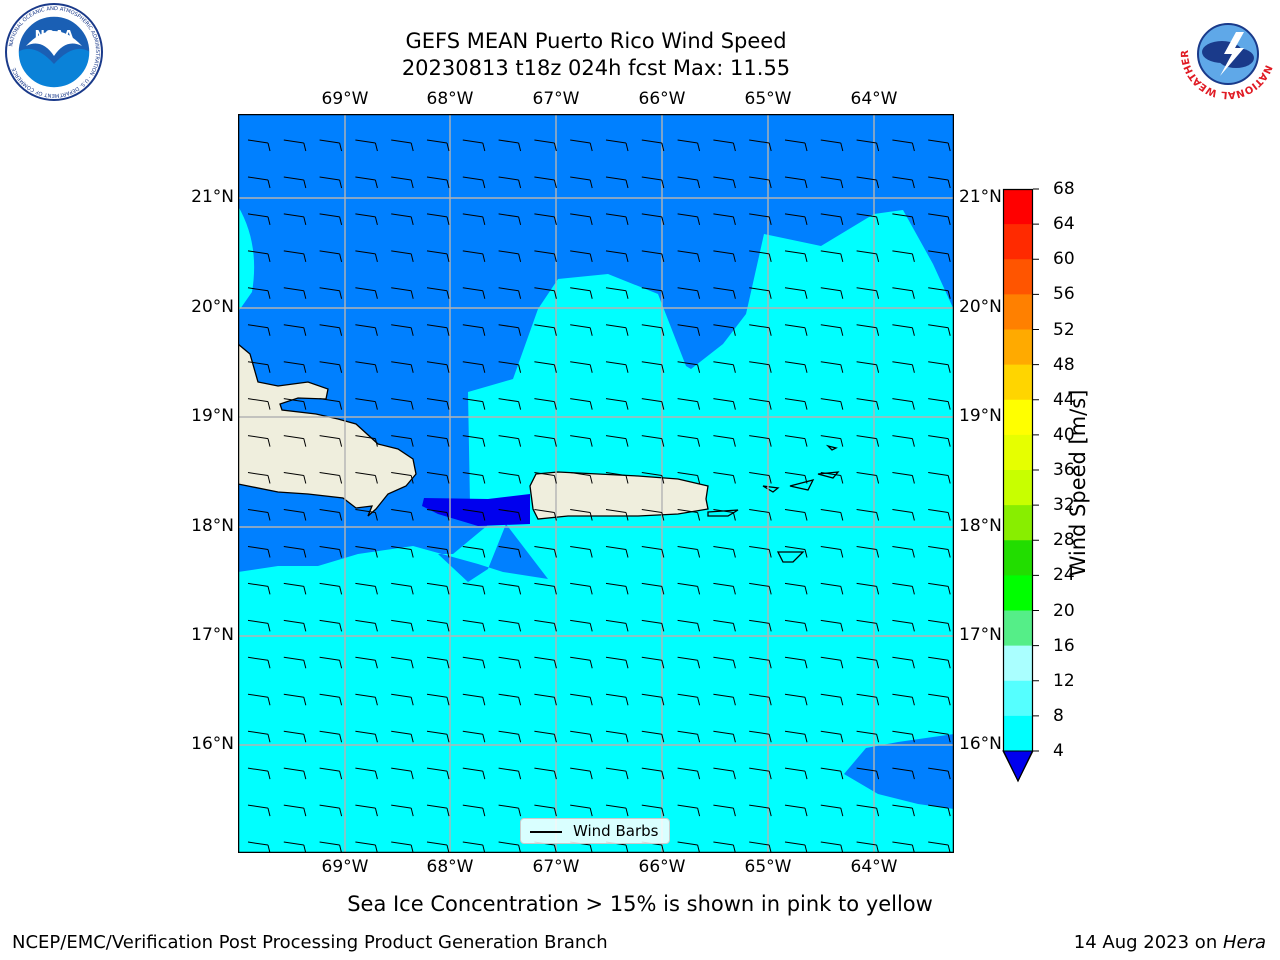  What do you see at coordinates (212, 526) in the screenshot?
I see `lat-tick-left: 18°N` at bounding box center [212, 526].